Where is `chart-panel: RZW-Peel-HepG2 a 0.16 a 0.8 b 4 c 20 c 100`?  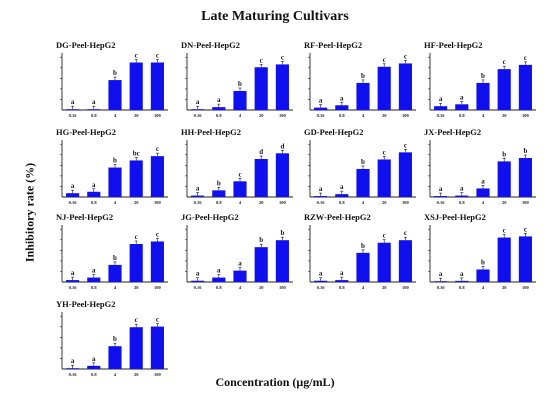 chart-panel: RZW-Peel-HepG2 a 0.16 a 0.8 b 4 c 20 c 100 is located at coordinates (361, 250).